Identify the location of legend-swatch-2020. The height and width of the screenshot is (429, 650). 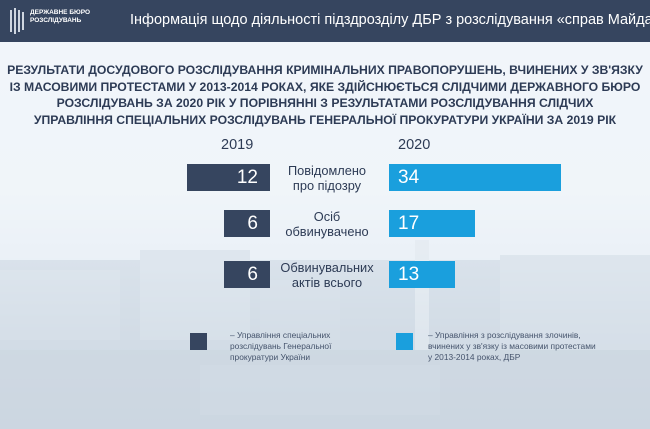
(404, 341).